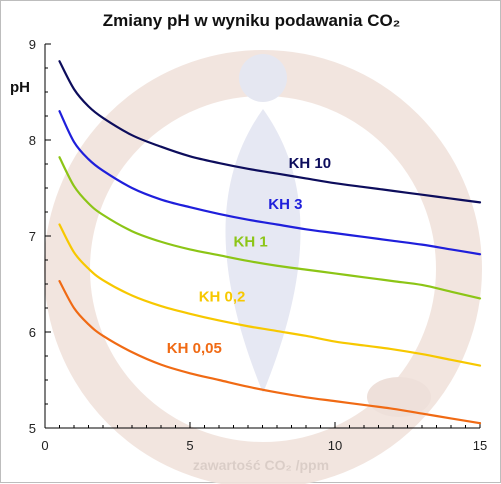 This screenshot has height=484, width=501. What do you see at coordinates (189, 445) in the screenshot?
I see `x-tick-label: 5` at bounding box center [189, 445].